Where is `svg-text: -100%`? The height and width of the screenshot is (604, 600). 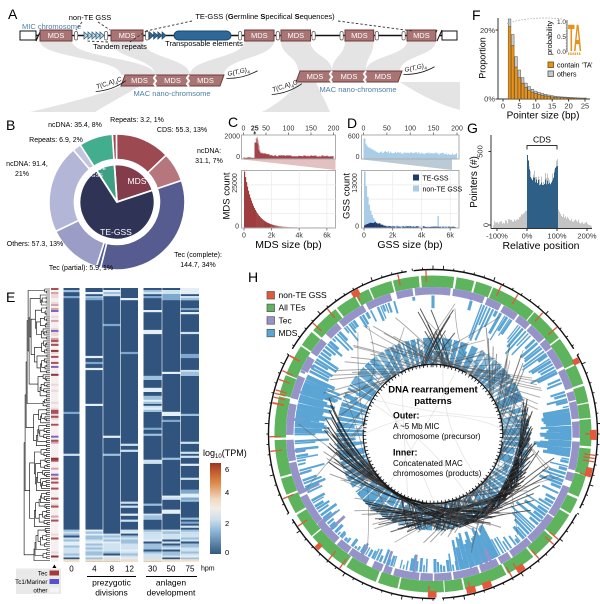 svg-text: -100% is located at coordinates (497, 236).